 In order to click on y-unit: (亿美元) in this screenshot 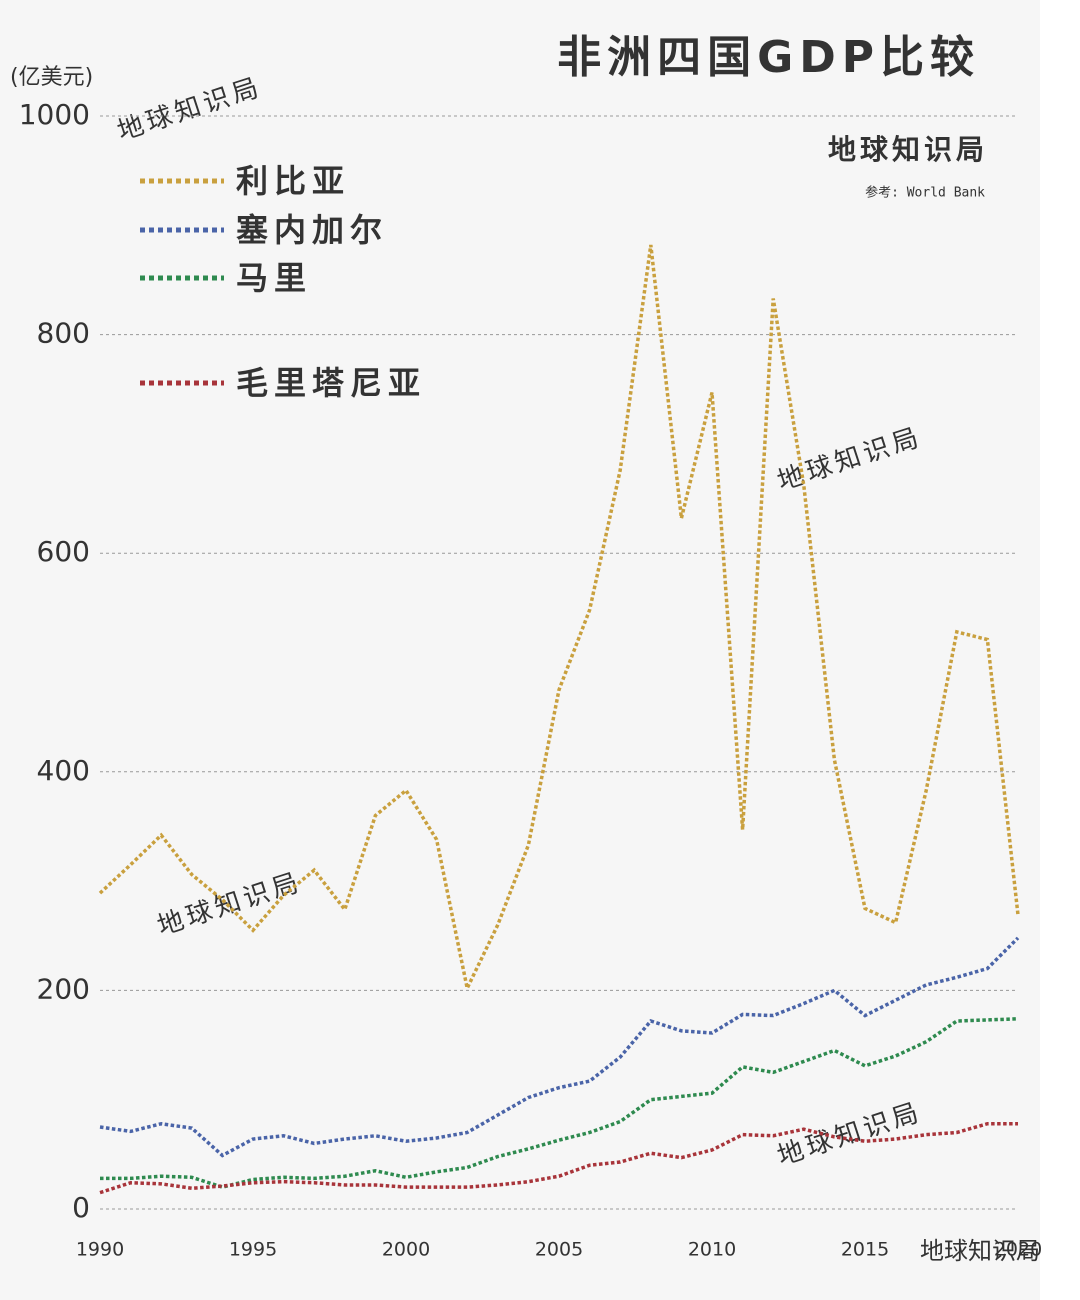, I will do `click(51, 77)`.